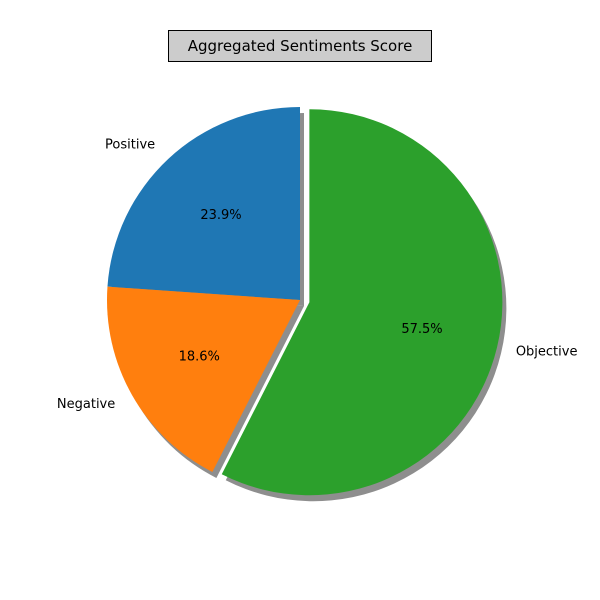 The height and width of the screenshot is (600, 600). What do you see at coordinates (547, 351) in the screenshot?
I see `slice-label-objective: Objective` at bounding box center [547, 351].